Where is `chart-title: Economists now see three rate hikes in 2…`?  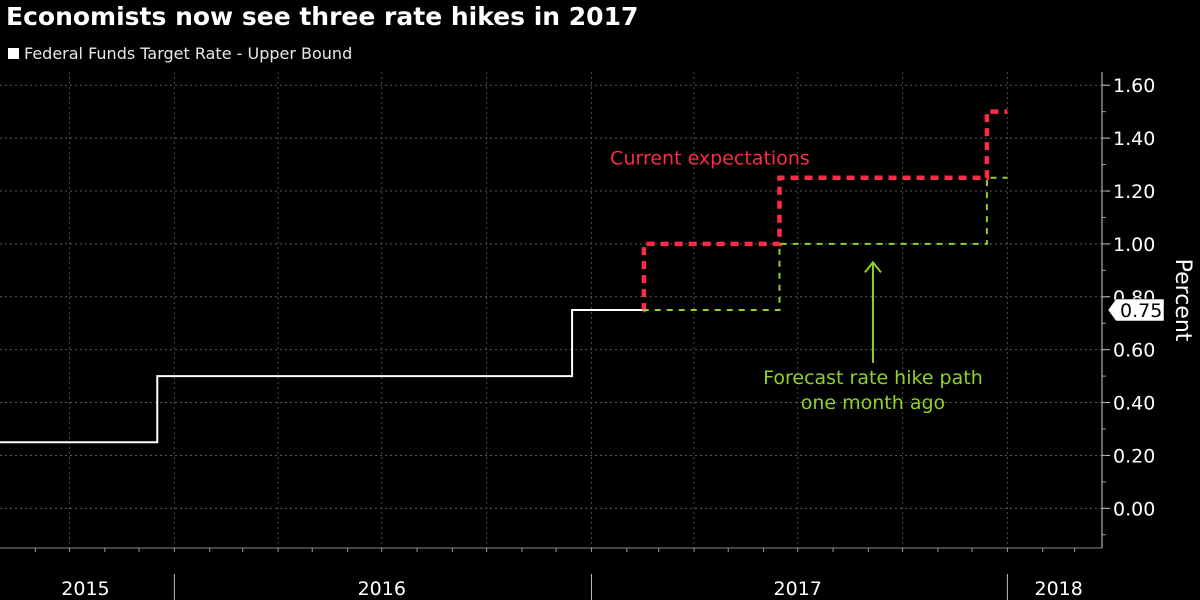 chart-title: Economists now see three rate hikes in 2… is located at coordinates (322, 16).